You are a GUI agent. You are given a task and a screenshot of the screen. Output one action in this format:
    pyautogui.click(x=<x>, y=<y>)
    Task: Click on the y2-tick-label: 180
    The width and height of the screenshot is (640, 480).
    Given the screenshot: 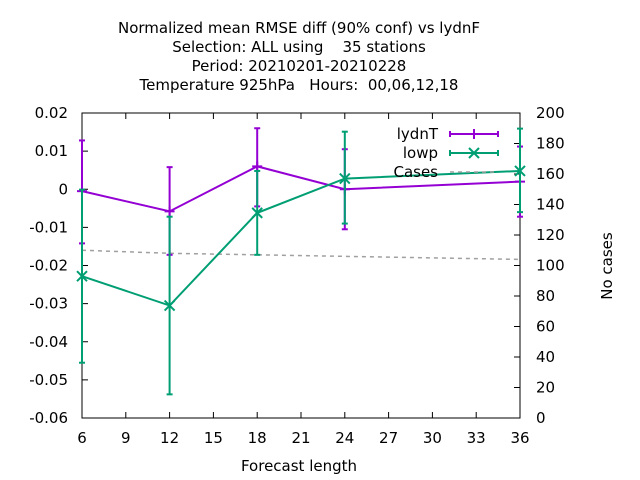 What is the action you would take?
    pyautogui.click(x=550, y=144)
    